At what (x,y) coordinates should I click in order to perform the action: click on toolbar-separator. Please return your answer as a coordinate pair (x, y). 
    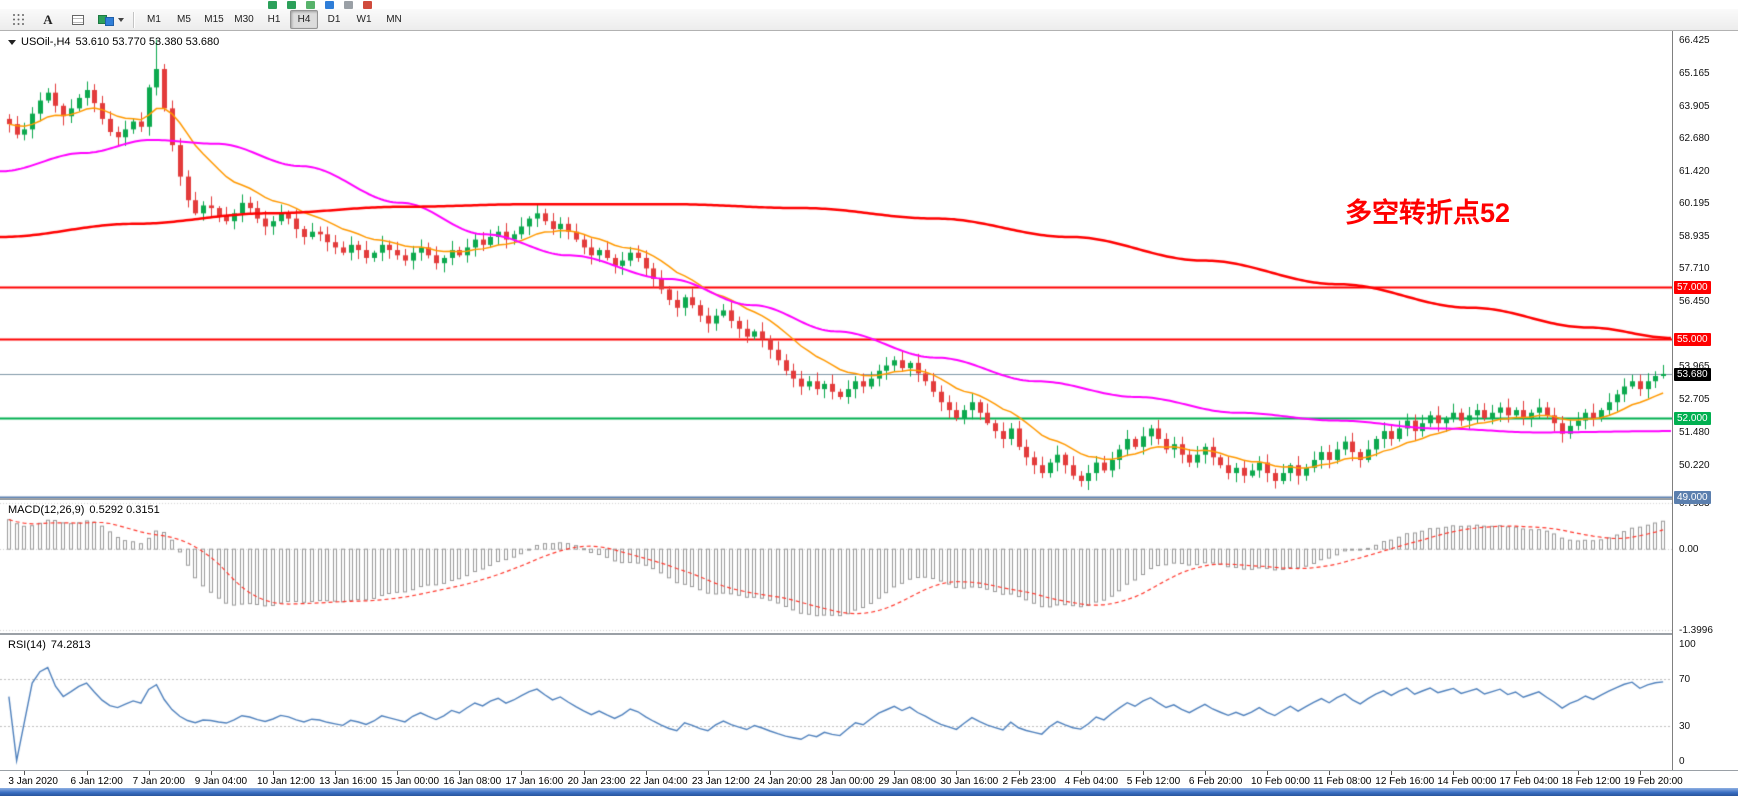
    Looking at the image, I should click on (134, 19).